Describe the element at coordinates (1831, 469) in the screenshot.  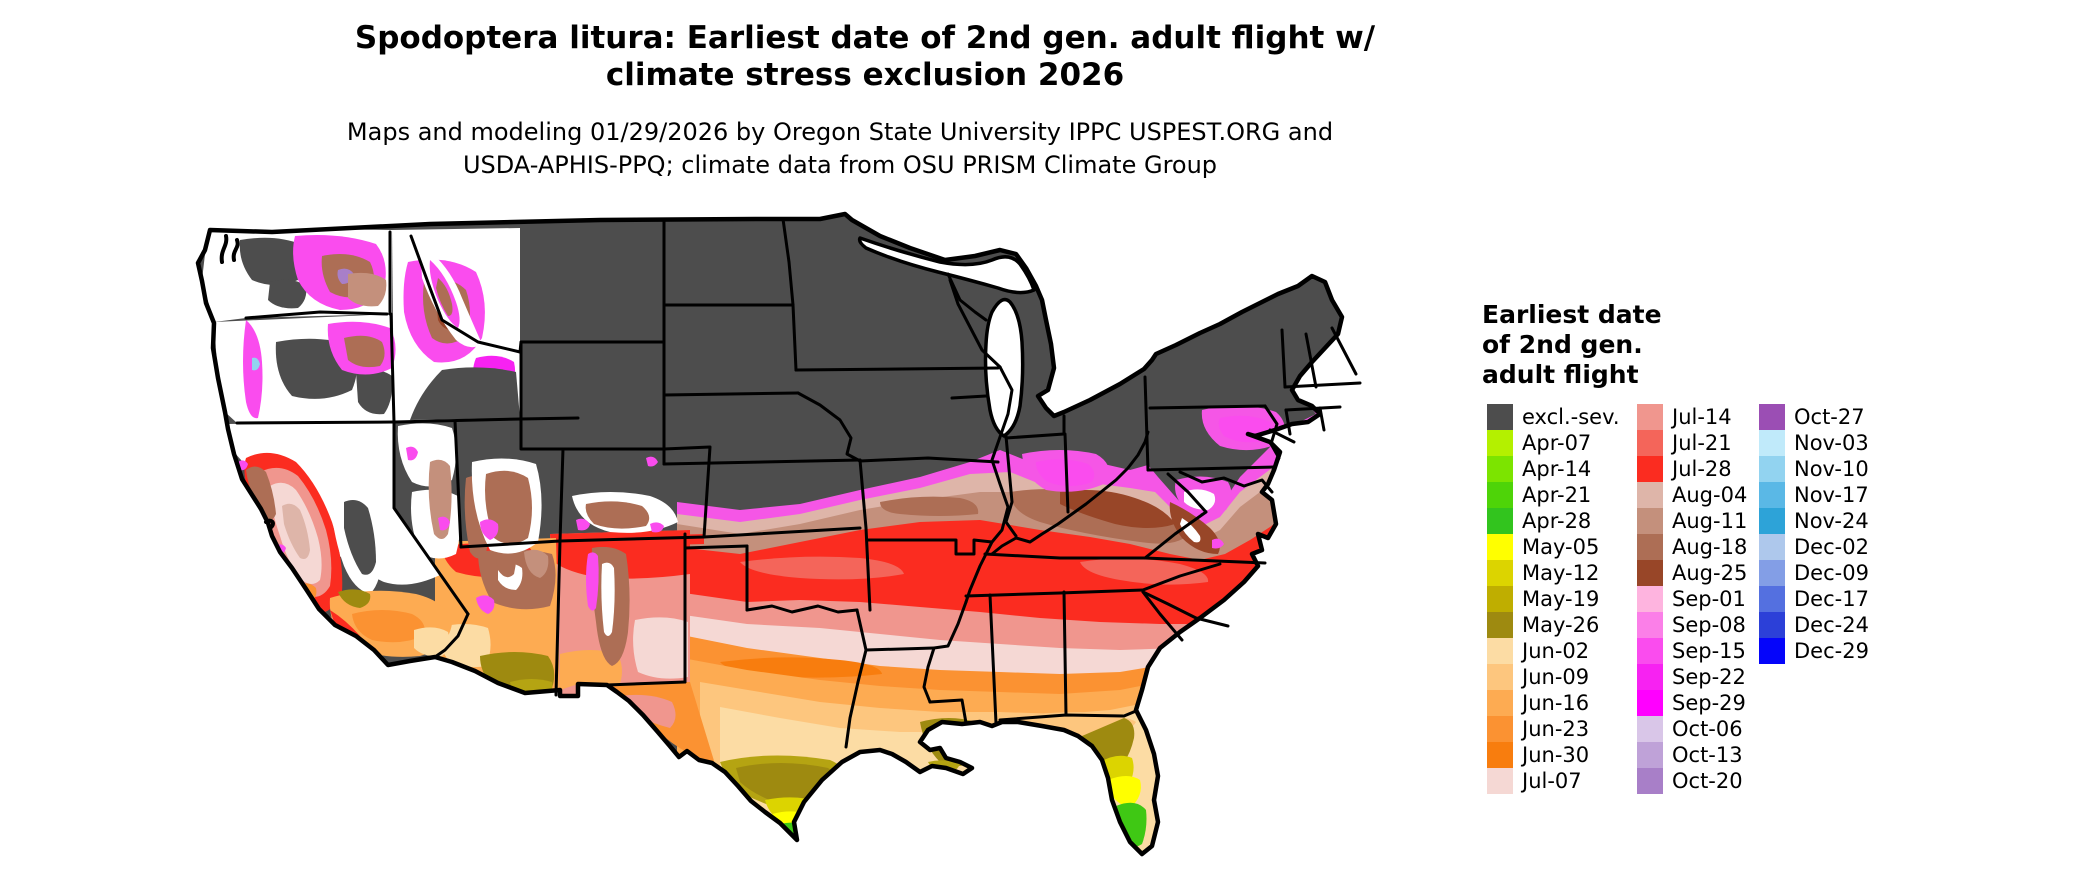
I see `legend-label: Nov-10` at that location.